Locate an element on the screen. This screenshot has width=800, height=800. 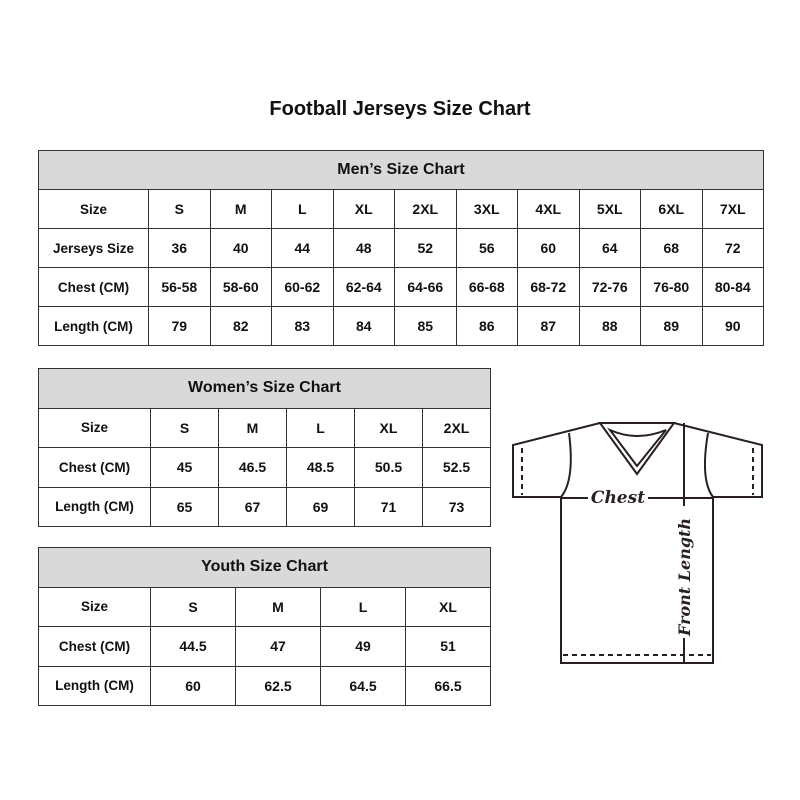
table-cell: 90 is located at coordinates (732, 326).